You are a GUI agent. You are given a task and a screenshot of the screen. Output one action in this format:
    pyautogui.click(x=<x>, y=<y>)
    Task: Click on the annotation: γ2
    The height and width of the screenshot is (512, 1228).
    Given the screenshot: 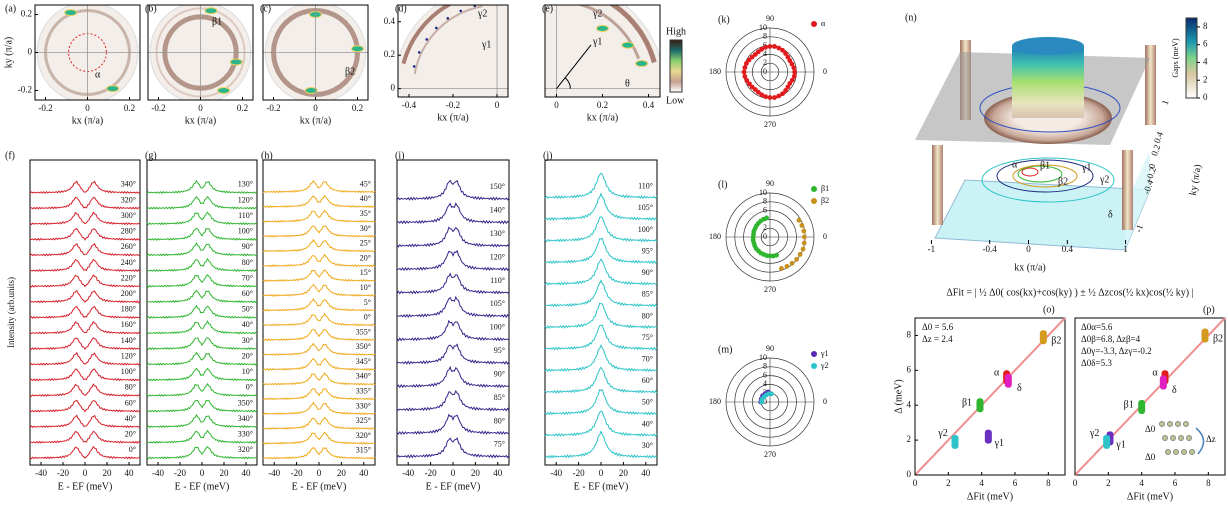 What is the action you would take?
    pyautogui.click(x=482, y=13)
    